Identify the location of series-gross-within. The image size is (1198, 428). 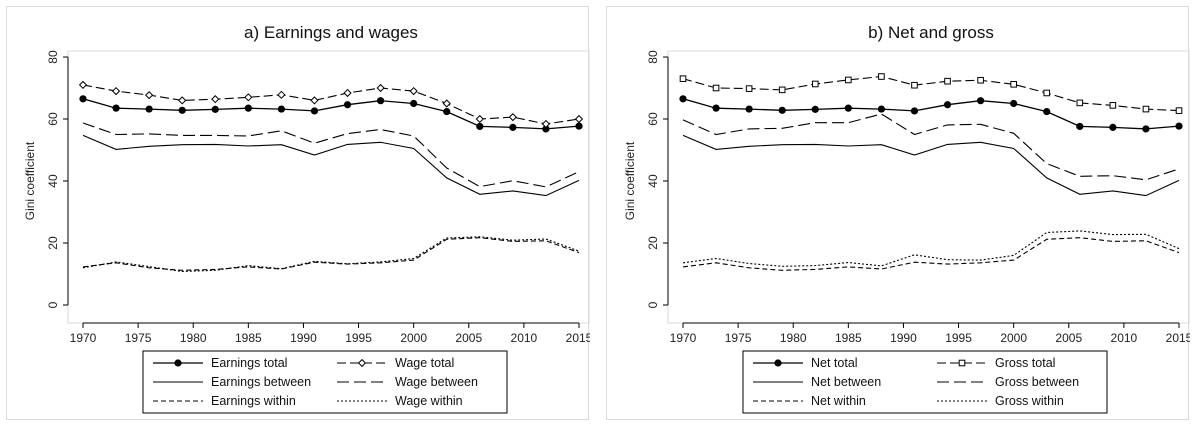
(931, 248).